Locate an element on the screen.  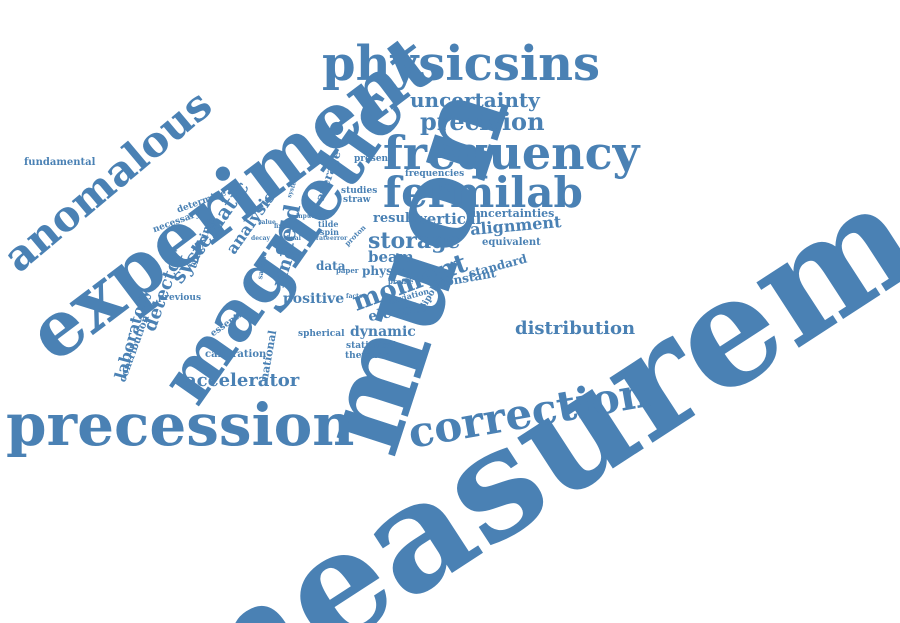
cloud-word: themuon is located at coordinates (368, 356).